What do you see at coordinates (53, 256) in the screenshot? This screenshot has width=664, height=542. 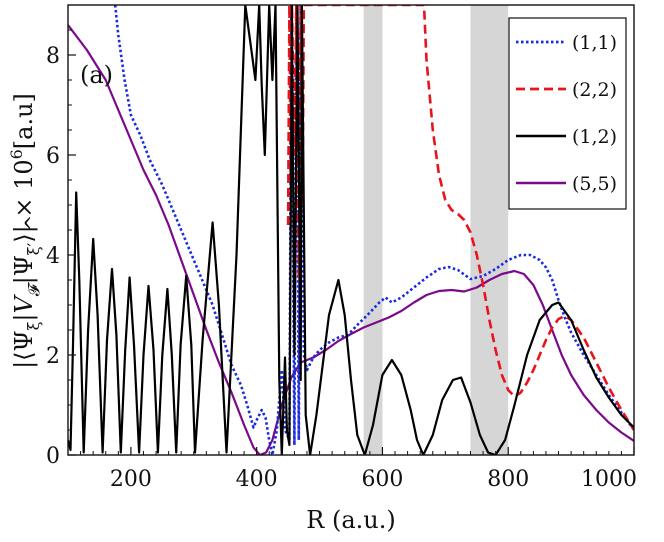 I see `y-tick-label: 4` at bounding box center [53, 256].